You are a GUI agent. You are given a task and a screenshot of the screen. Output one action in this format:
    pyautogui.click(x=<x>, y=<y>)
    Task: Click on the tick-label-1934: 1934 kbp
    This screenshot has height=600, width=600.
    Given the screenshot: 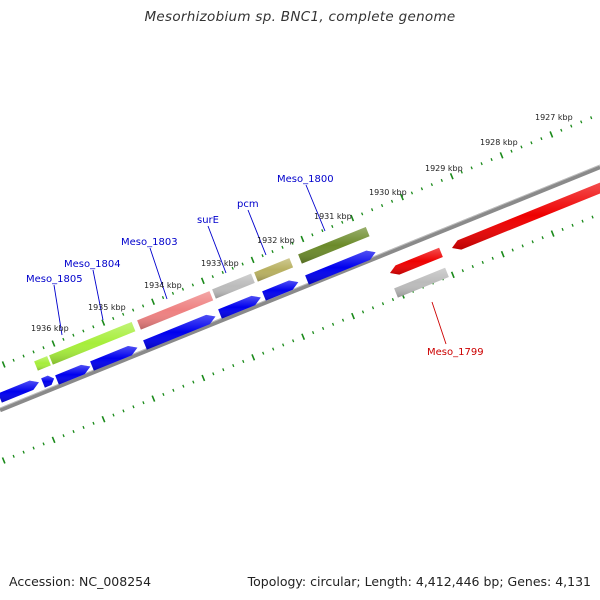 What is the action you would take?
    pyautogui.click(x=163, y=285)
    